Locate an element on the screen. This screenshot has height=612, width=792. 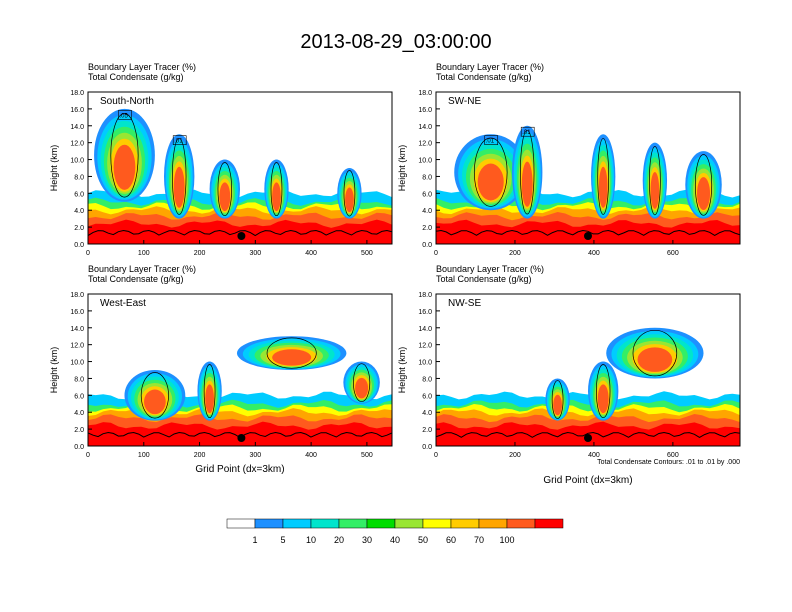
panel-direction-label: South-North is located at coordinates (127, 101).